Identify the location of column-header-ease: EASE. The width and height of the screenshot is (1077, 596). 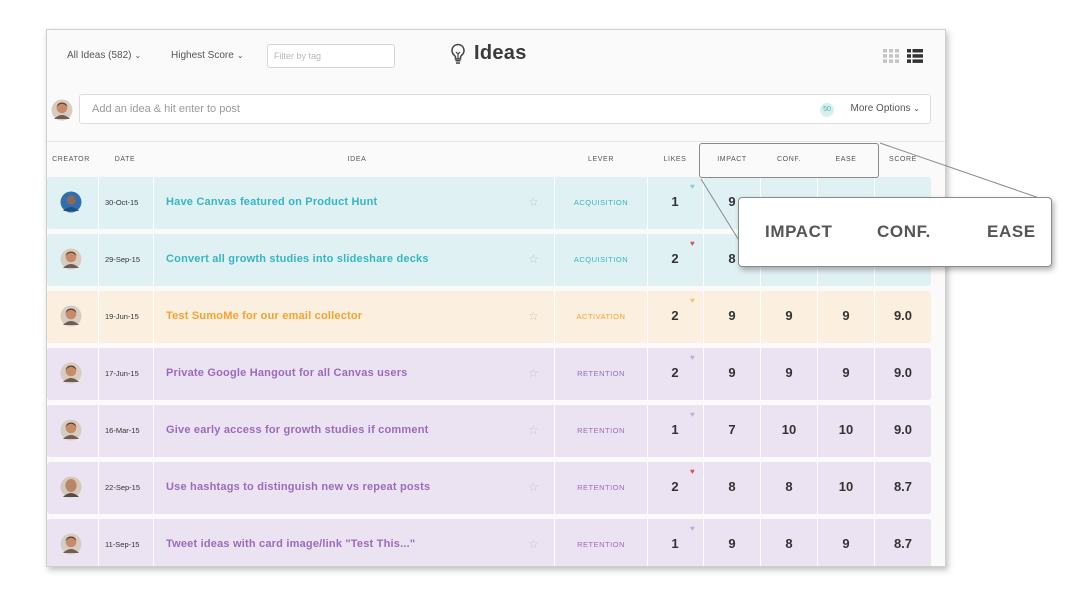
(846, 159).